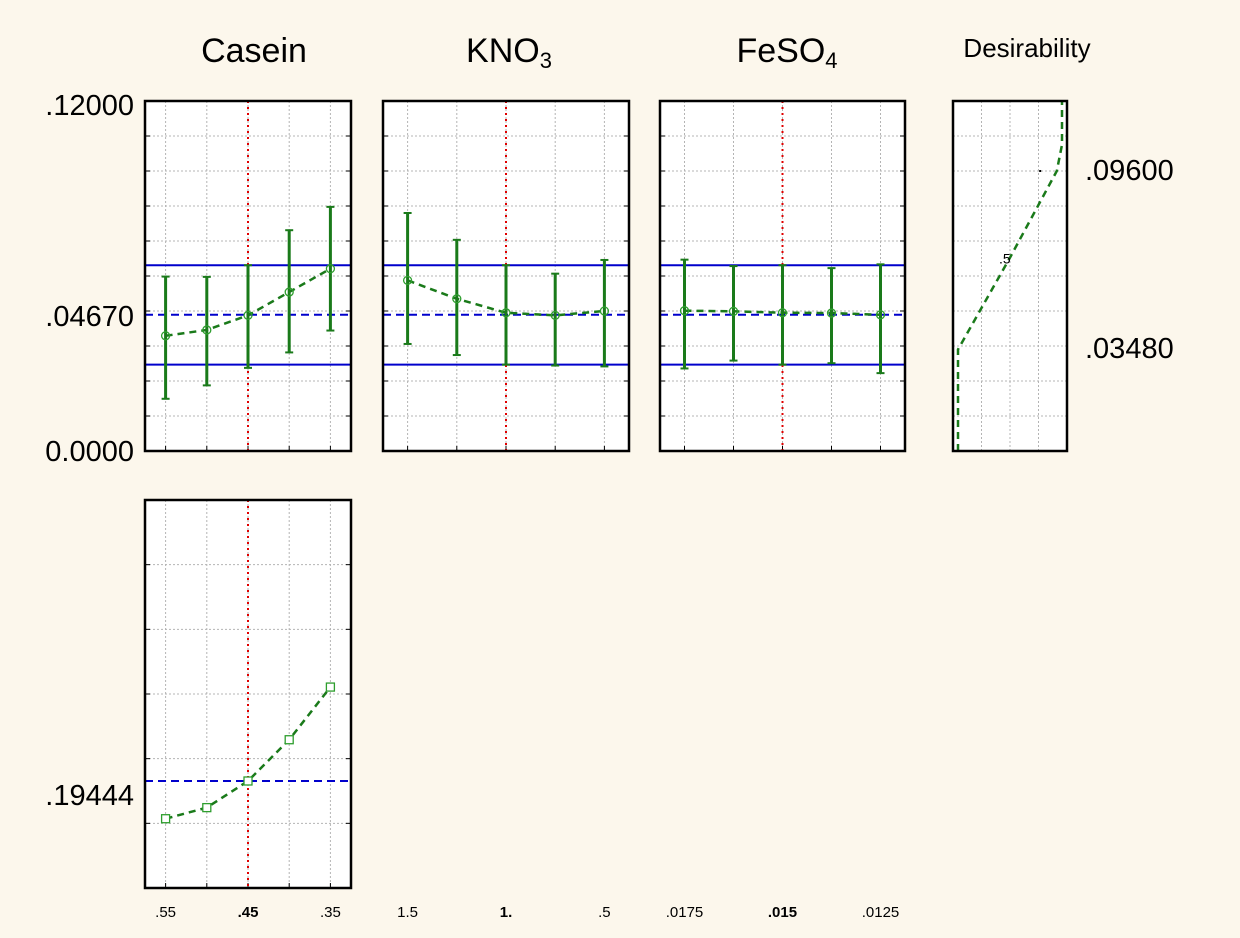 The width and height of the screenshot is (1240, 938). I want to click on desirability-label-high: .09600, so click(1129, 171).